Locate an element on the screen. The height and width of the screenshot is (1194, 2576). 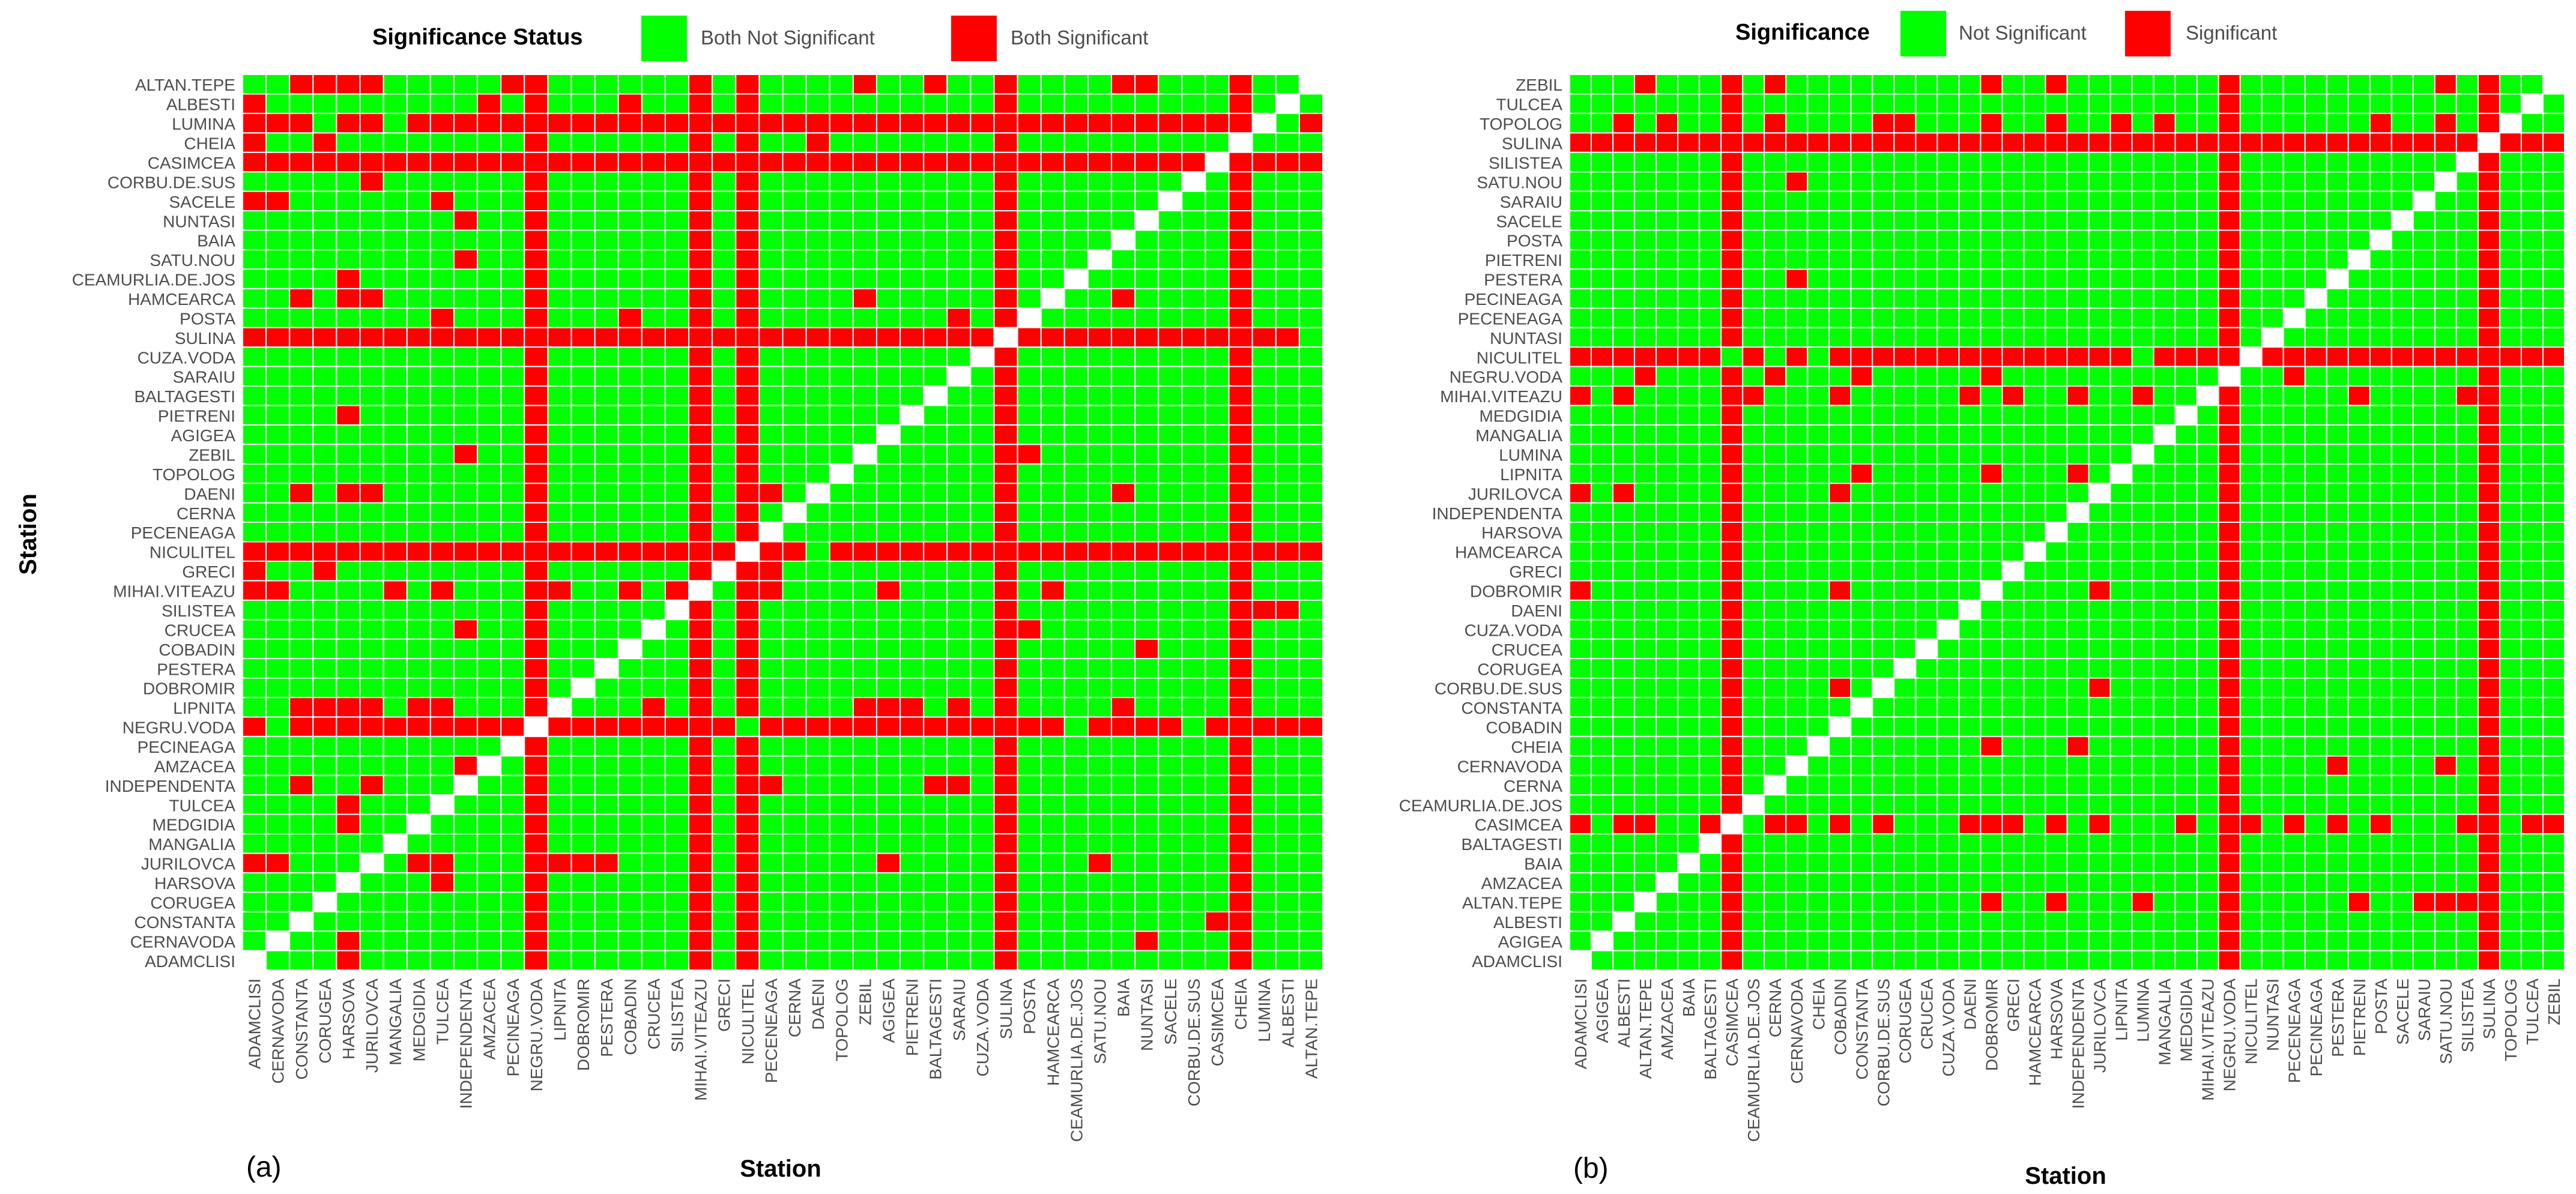
diagonal-cell is located at coordinates (1818, 746).